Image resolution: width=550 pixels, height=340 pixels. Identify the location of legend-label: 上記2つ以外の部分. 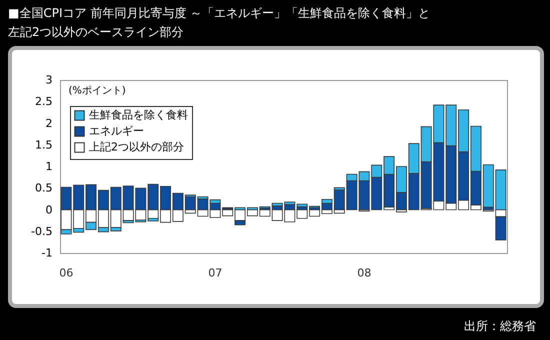
(136, 147).